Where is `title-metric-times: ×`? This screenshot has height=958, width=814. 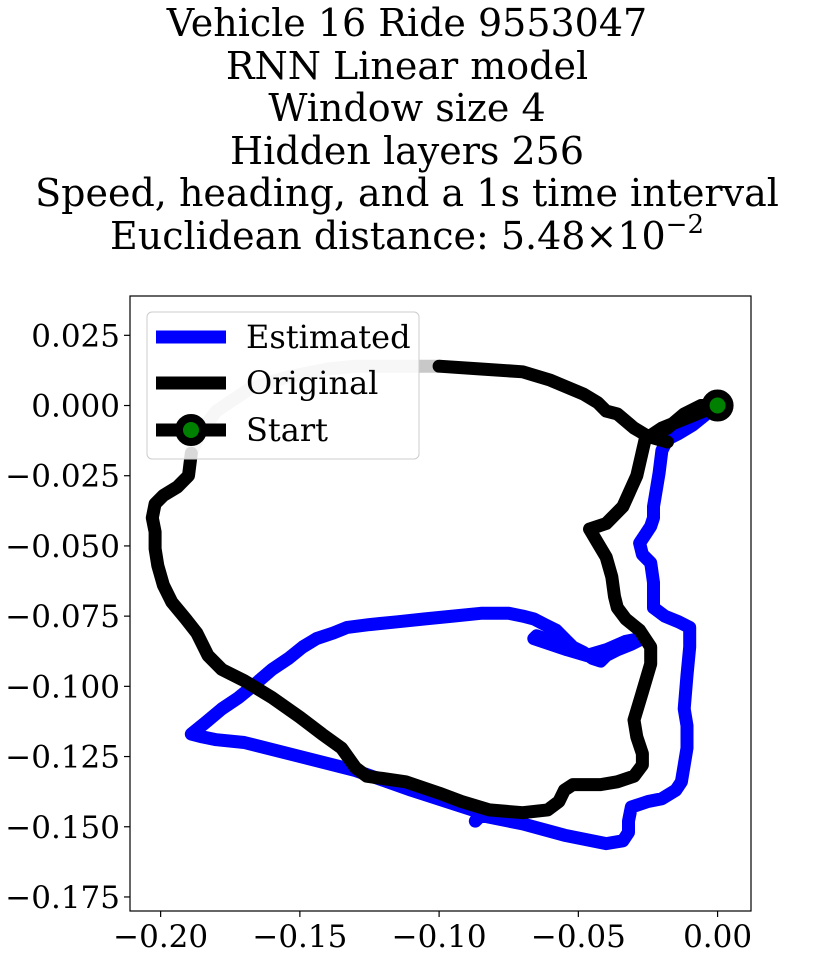 title-metric-times: × is located at coordinates (601, 235).